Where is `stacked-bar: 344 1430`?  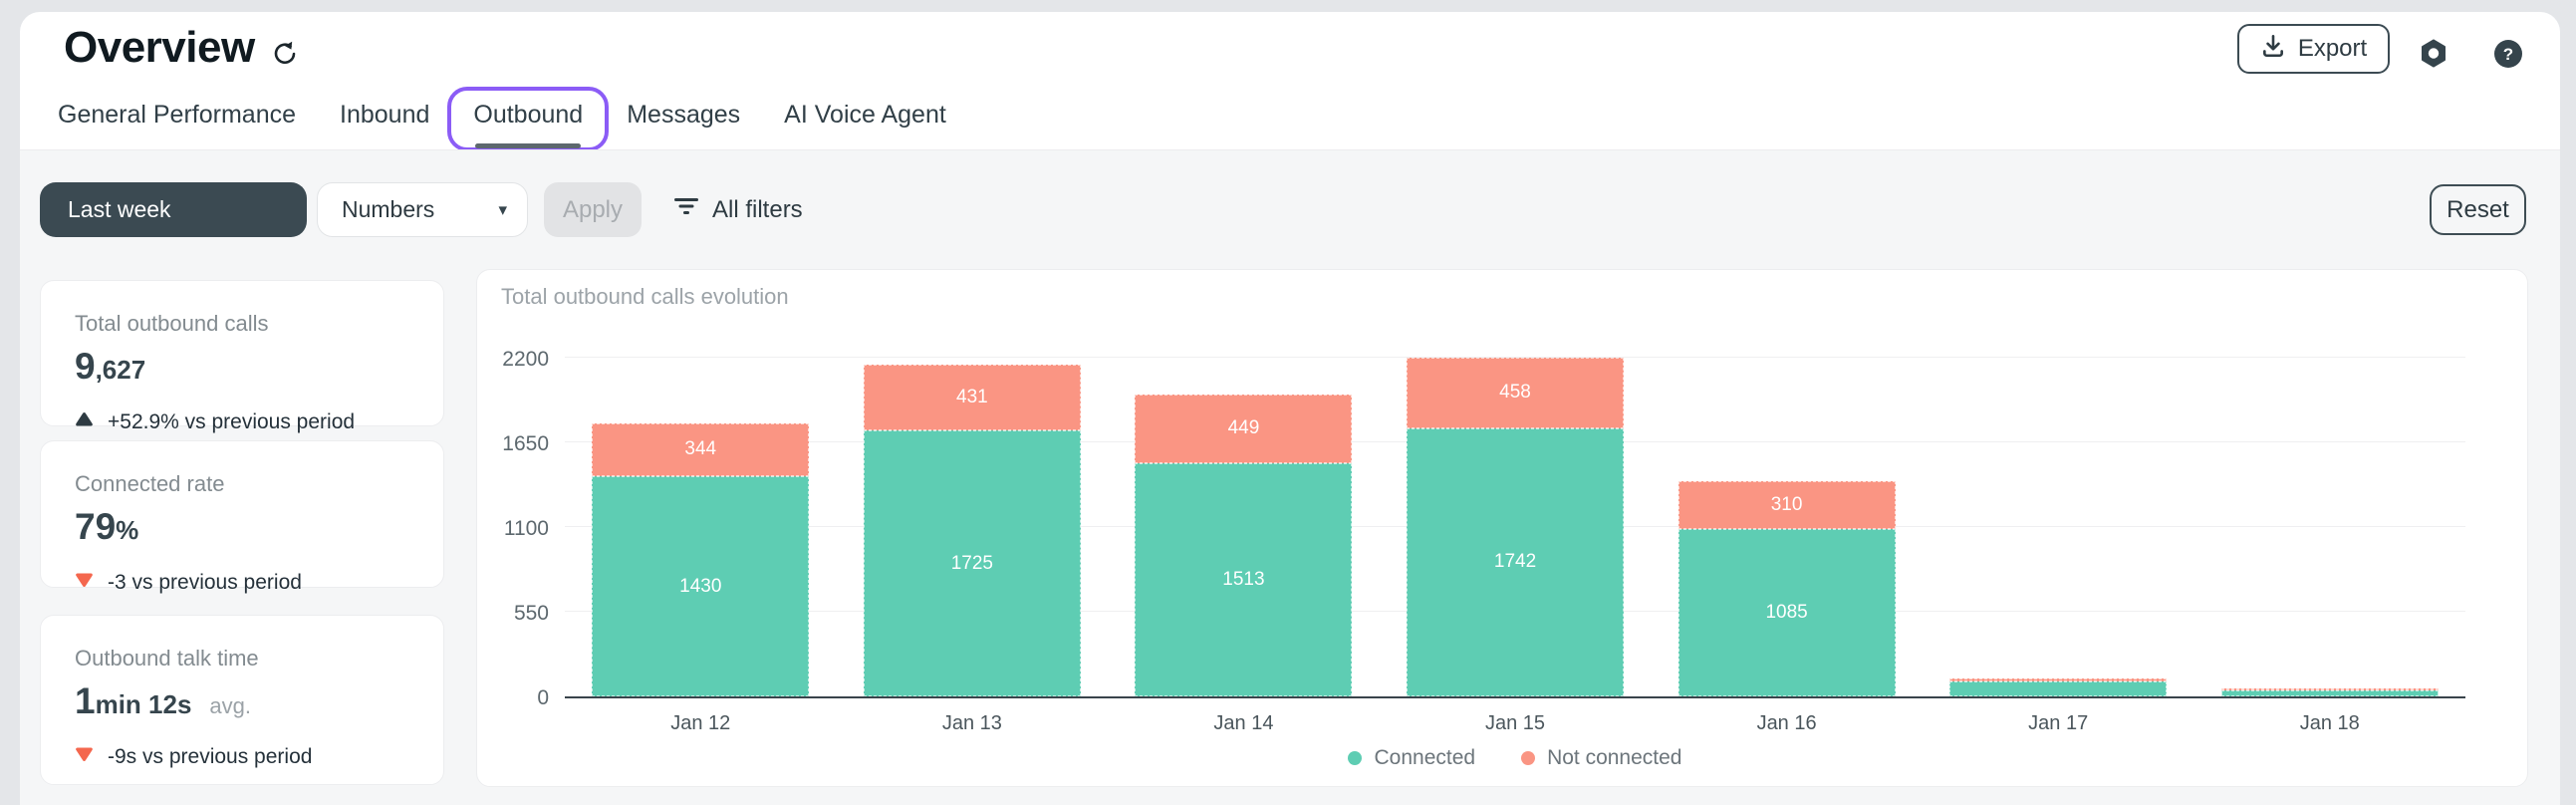 stacked-bar: 344 1430 is located at coordinates (701, 559).